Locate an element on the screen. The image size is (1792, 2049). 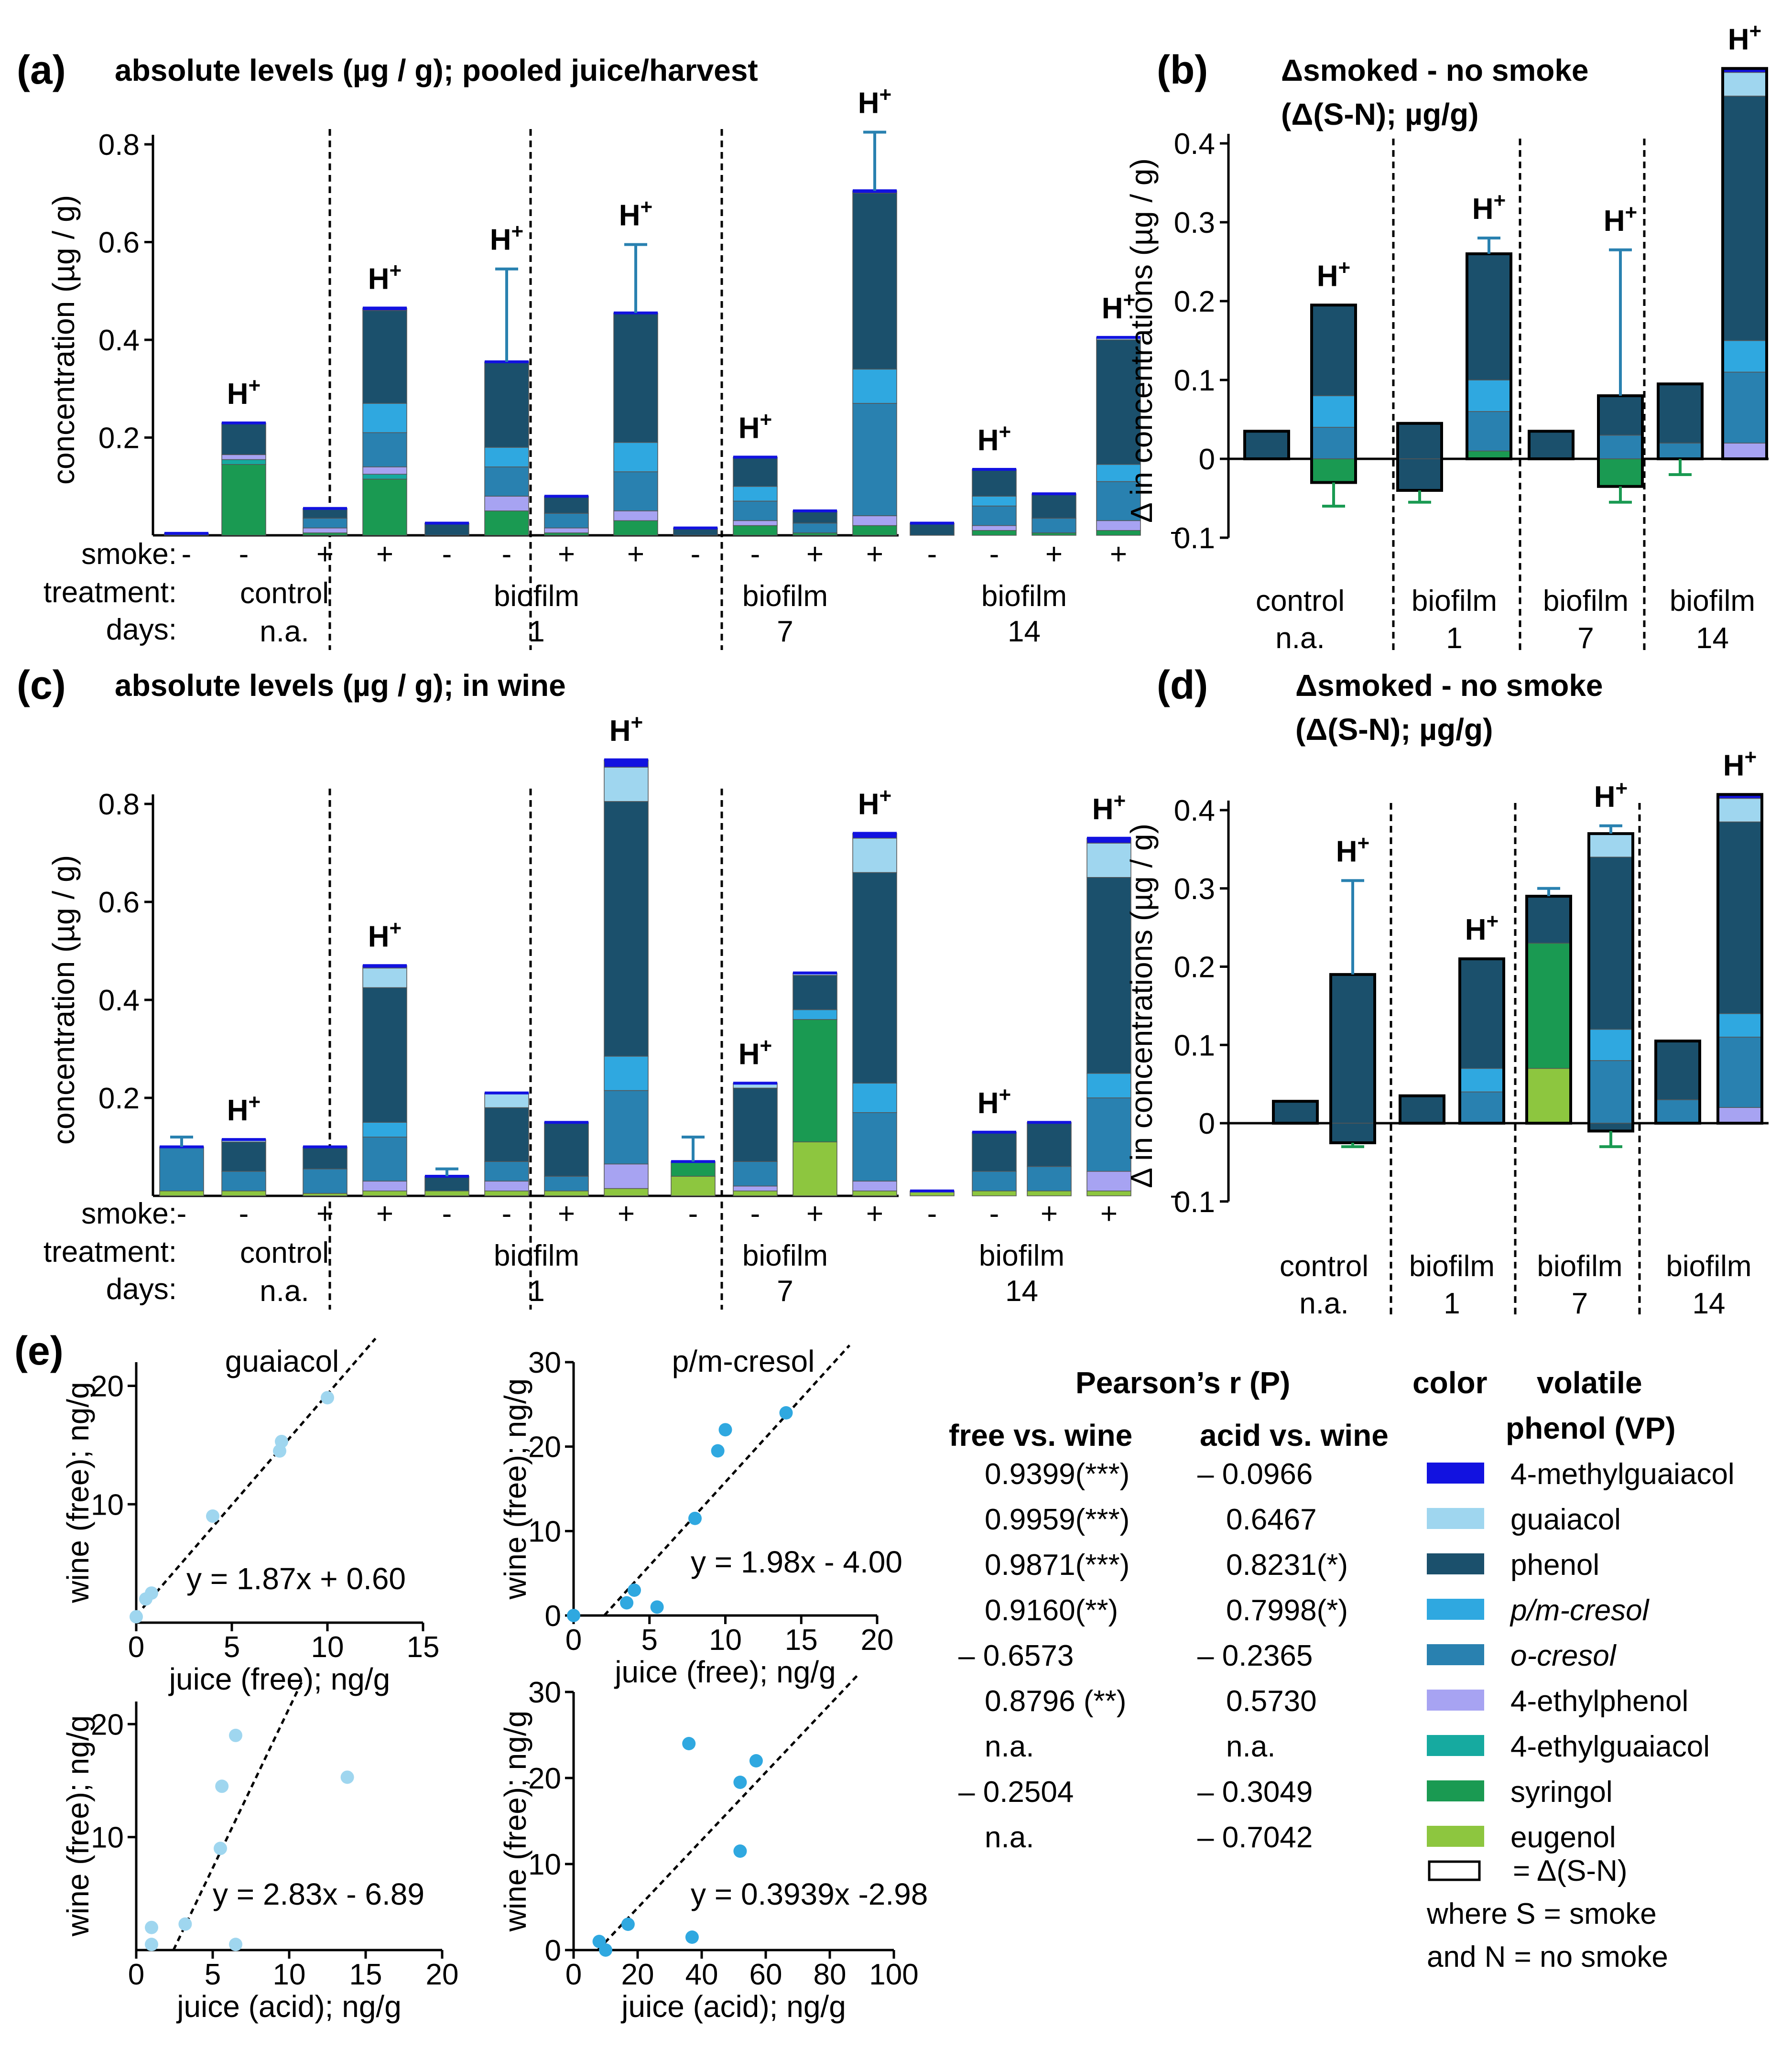
y-tick-label: 0.8 is located at coordinates (119, 804).